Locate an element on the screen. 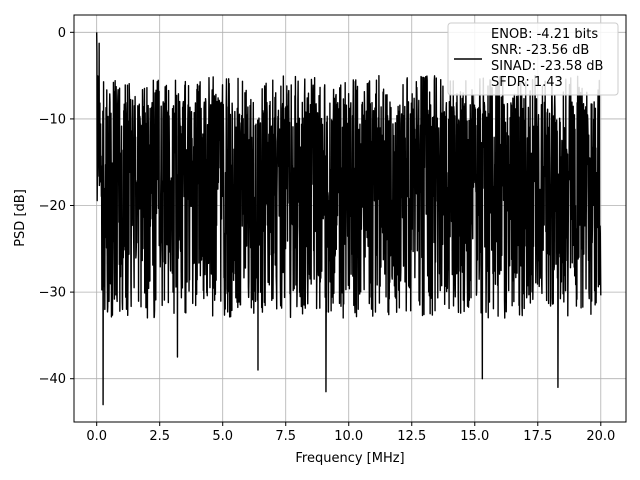 The width and height of the screenshot is (640, 480). legend-enob: ENOB: -4.21 bits is located at coordinates (544, 34).